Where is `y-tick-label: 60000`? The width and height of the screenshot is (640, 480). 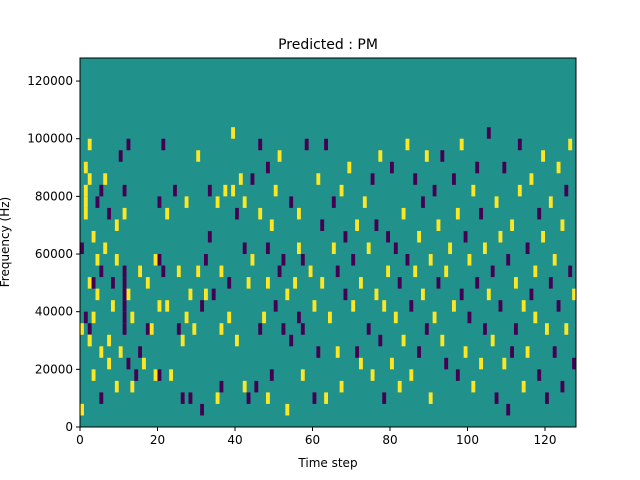
y-tick-label: 60000 is located at coordinates (54, 254).